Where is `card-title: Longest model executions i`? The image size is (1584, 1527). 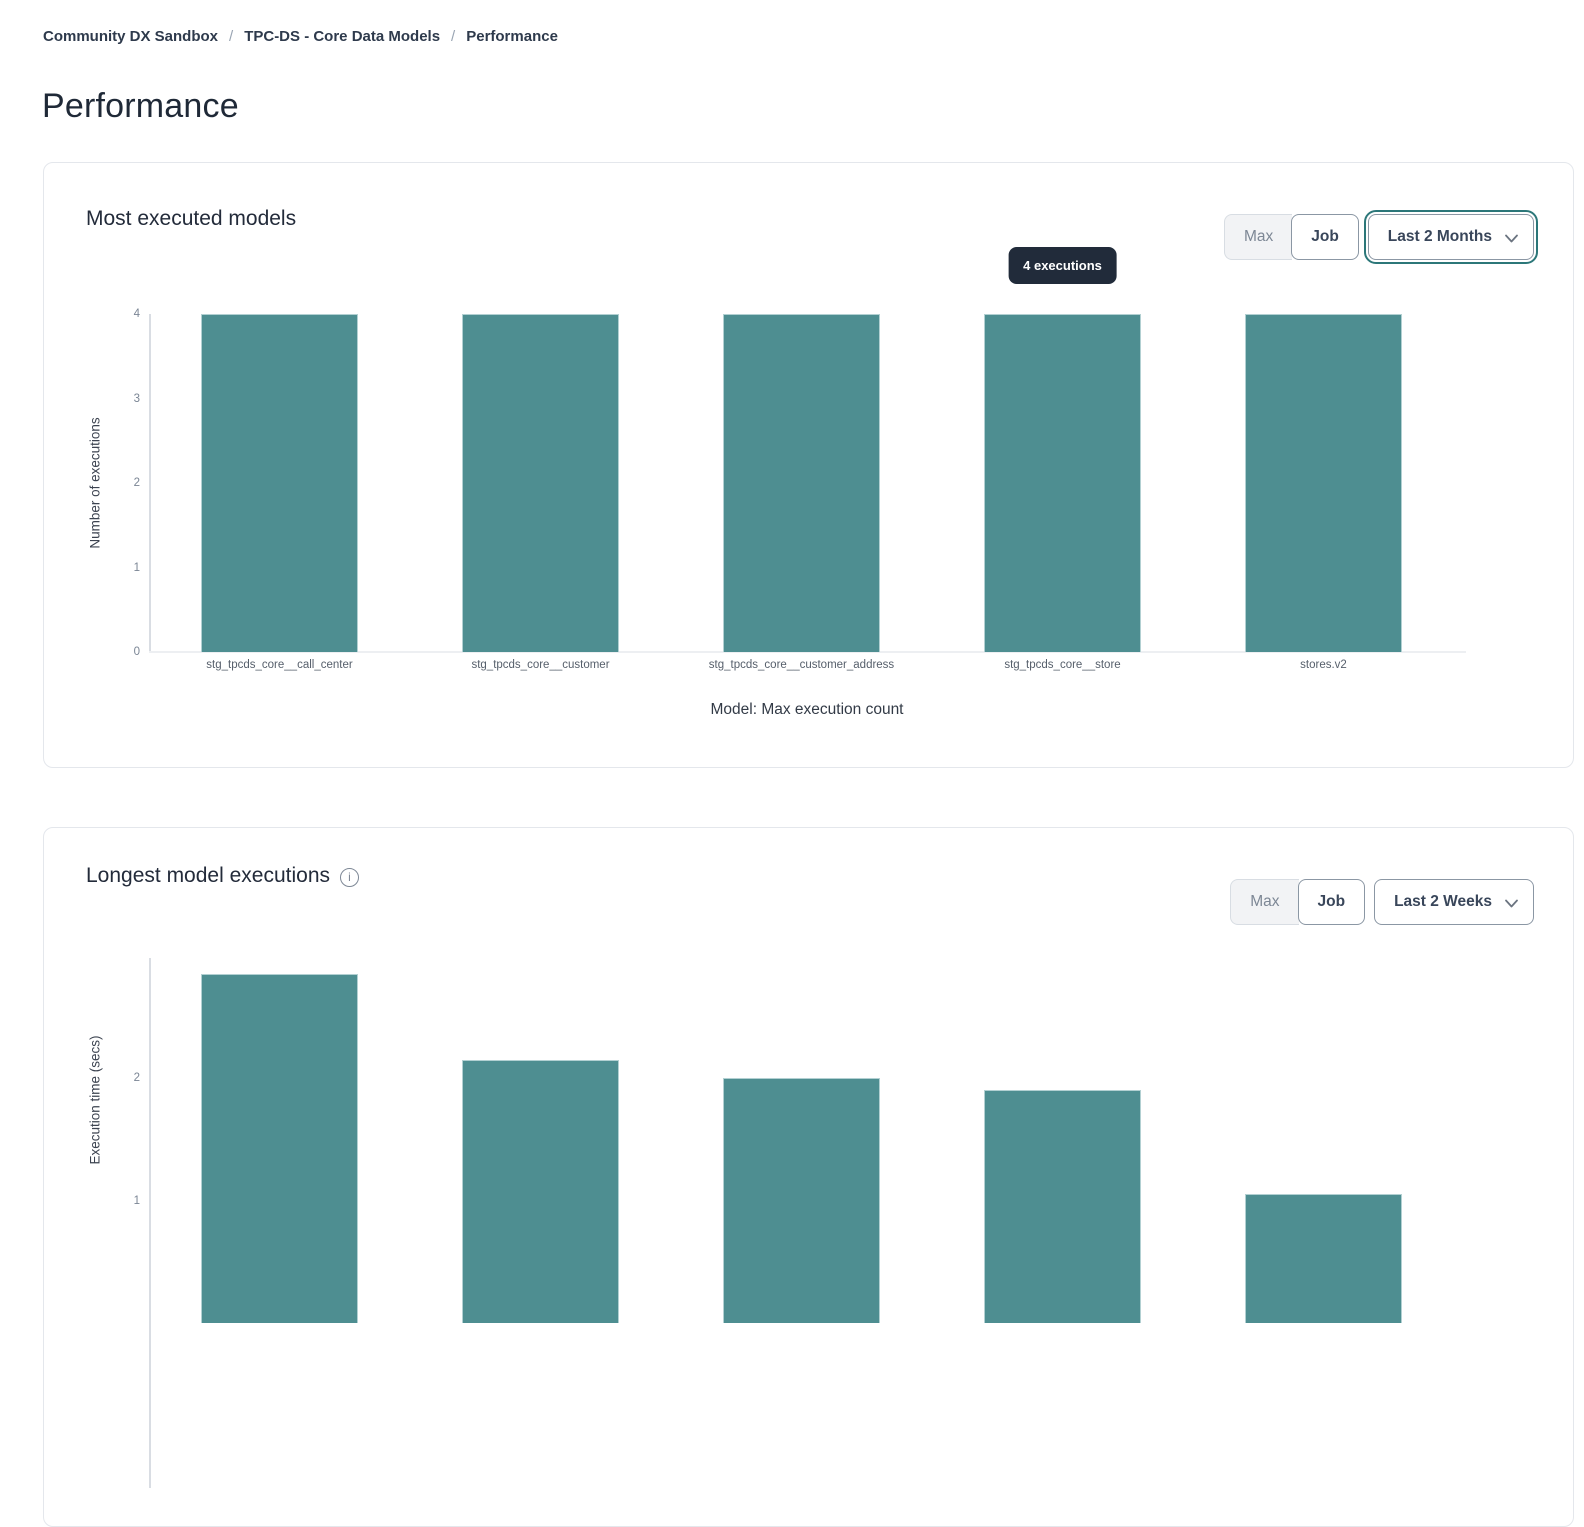
card-title: Longest model executions i is located at coordinates (222, 876).